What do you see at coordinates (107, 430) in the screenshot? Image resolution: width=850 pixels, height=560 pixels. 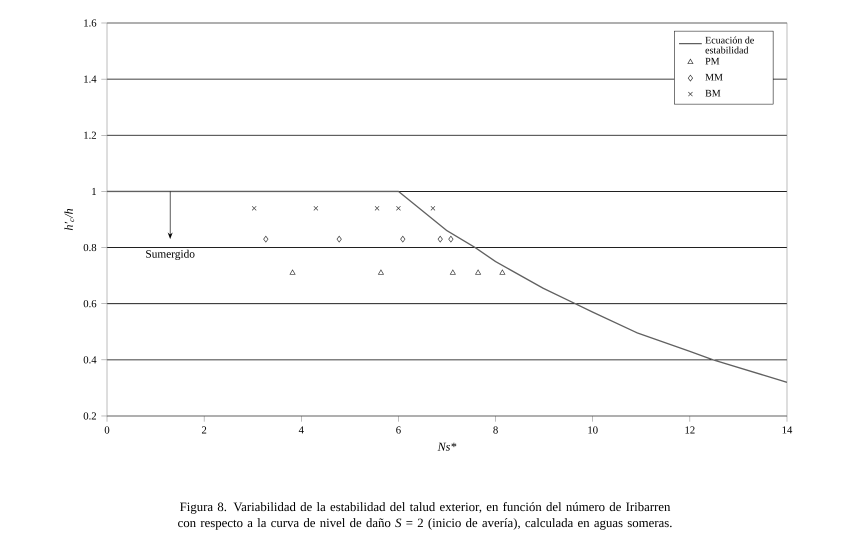 I see `x-tick-label: 0` at bounding box center [107, 430].